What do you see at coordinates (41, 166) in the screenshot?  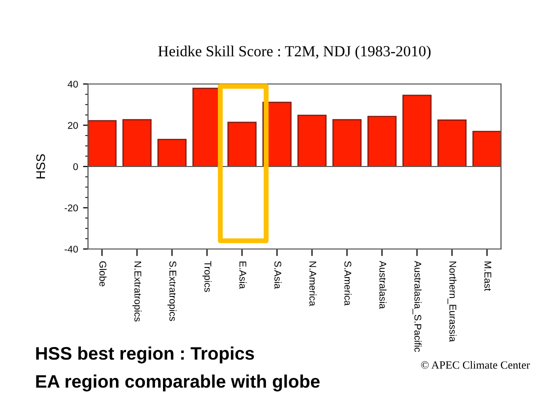 I see `y-axis-title: HSS` at bounding box center [41, 166].